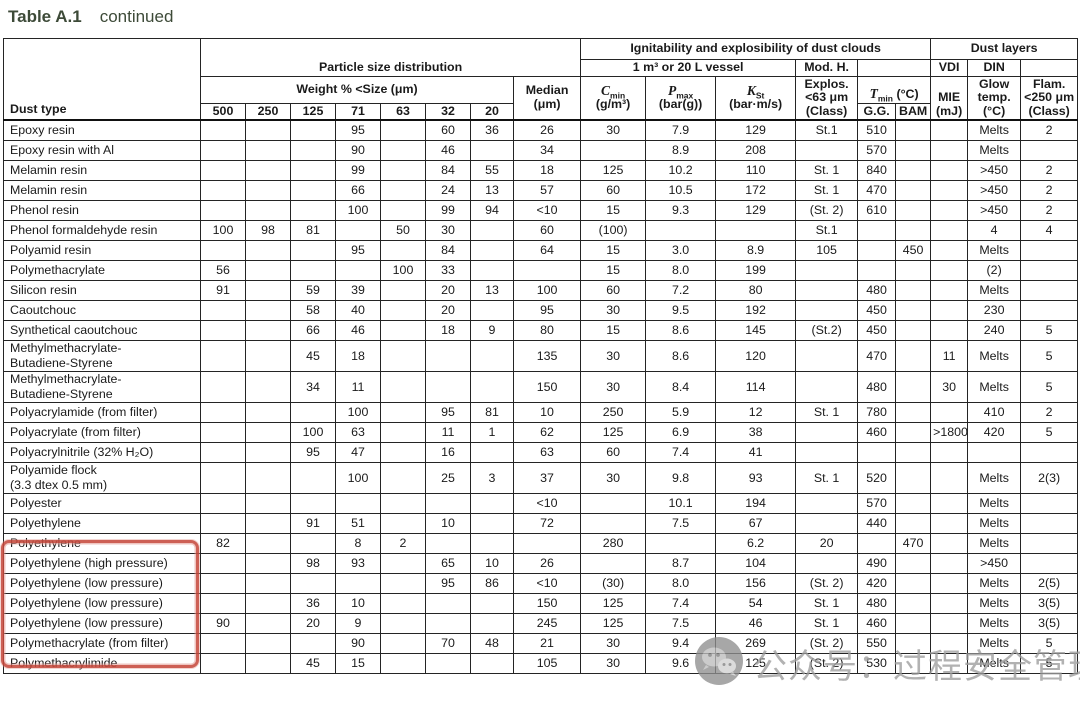  What do you see at coordinates (877, 111) in the screenshot?
I see `col-header-gg: G.G.` at bounding box center [877, 111].